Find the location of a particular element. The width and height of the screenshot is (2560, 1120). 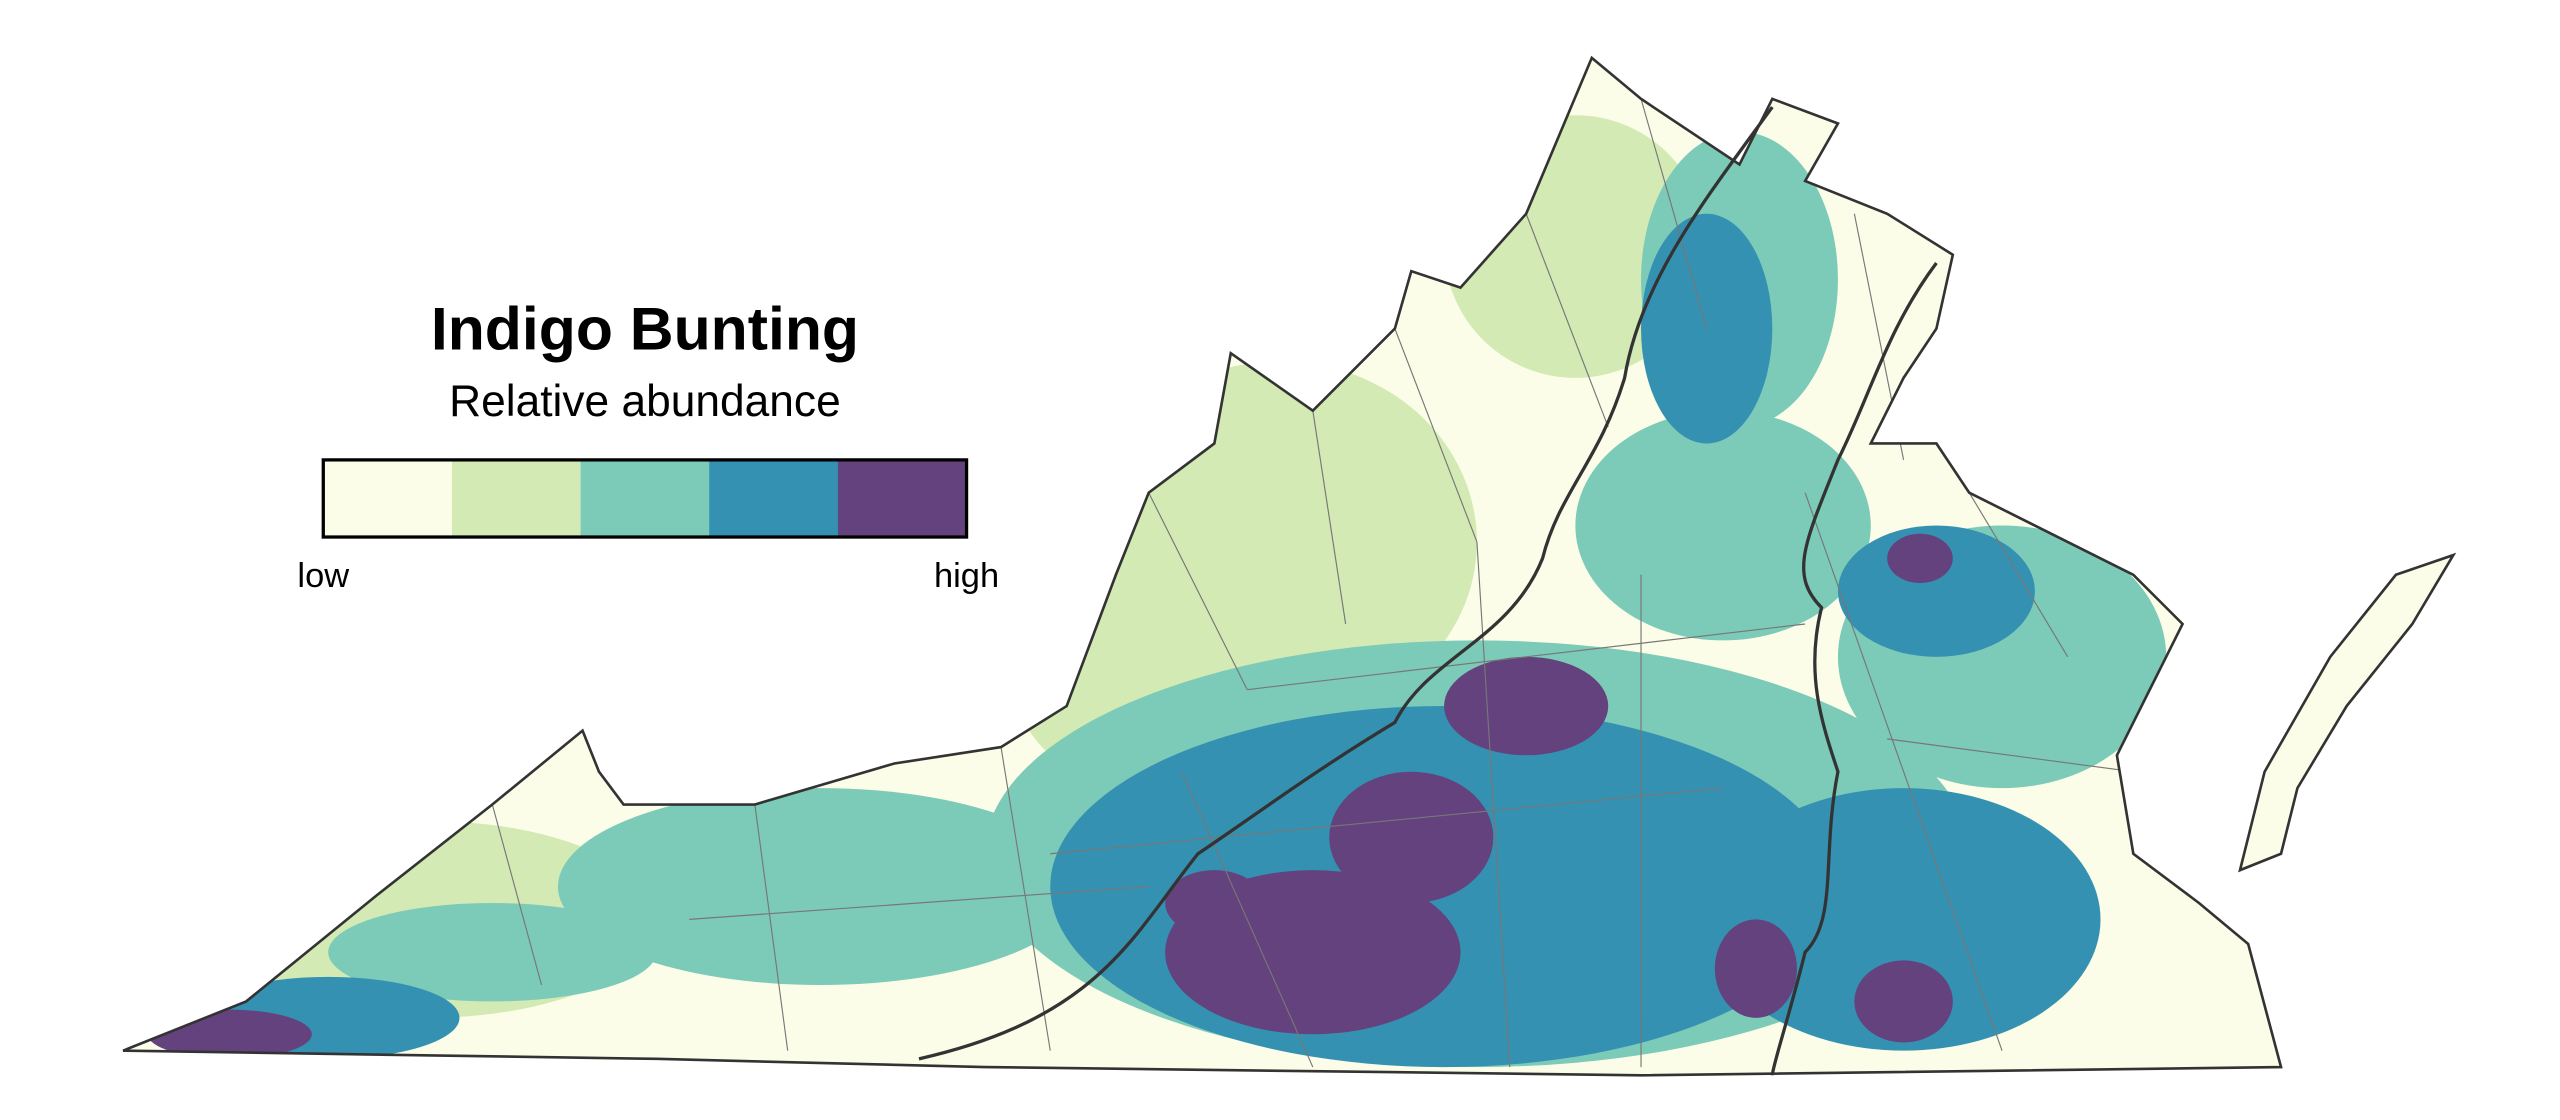

legend-high-label: high is located at coordinates (966, 576).